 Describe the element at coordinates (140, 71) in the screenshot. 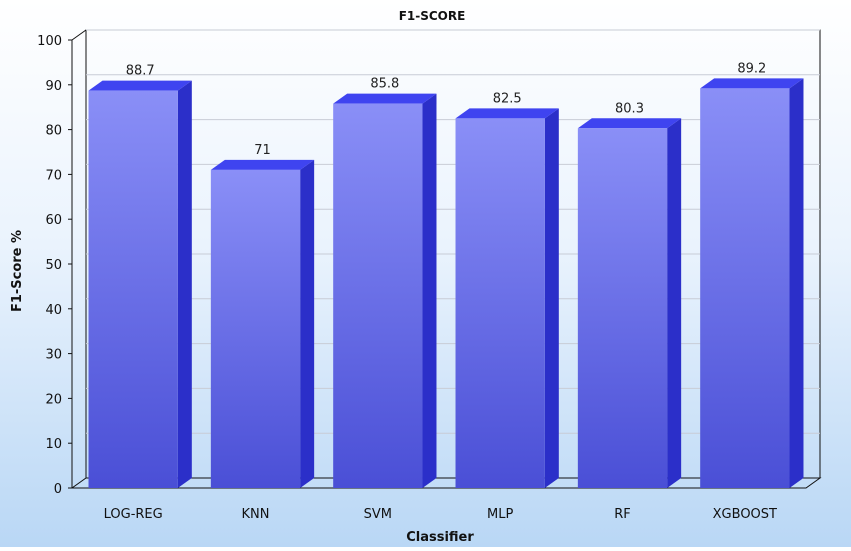

I see `data-label: 88.7` at that location.